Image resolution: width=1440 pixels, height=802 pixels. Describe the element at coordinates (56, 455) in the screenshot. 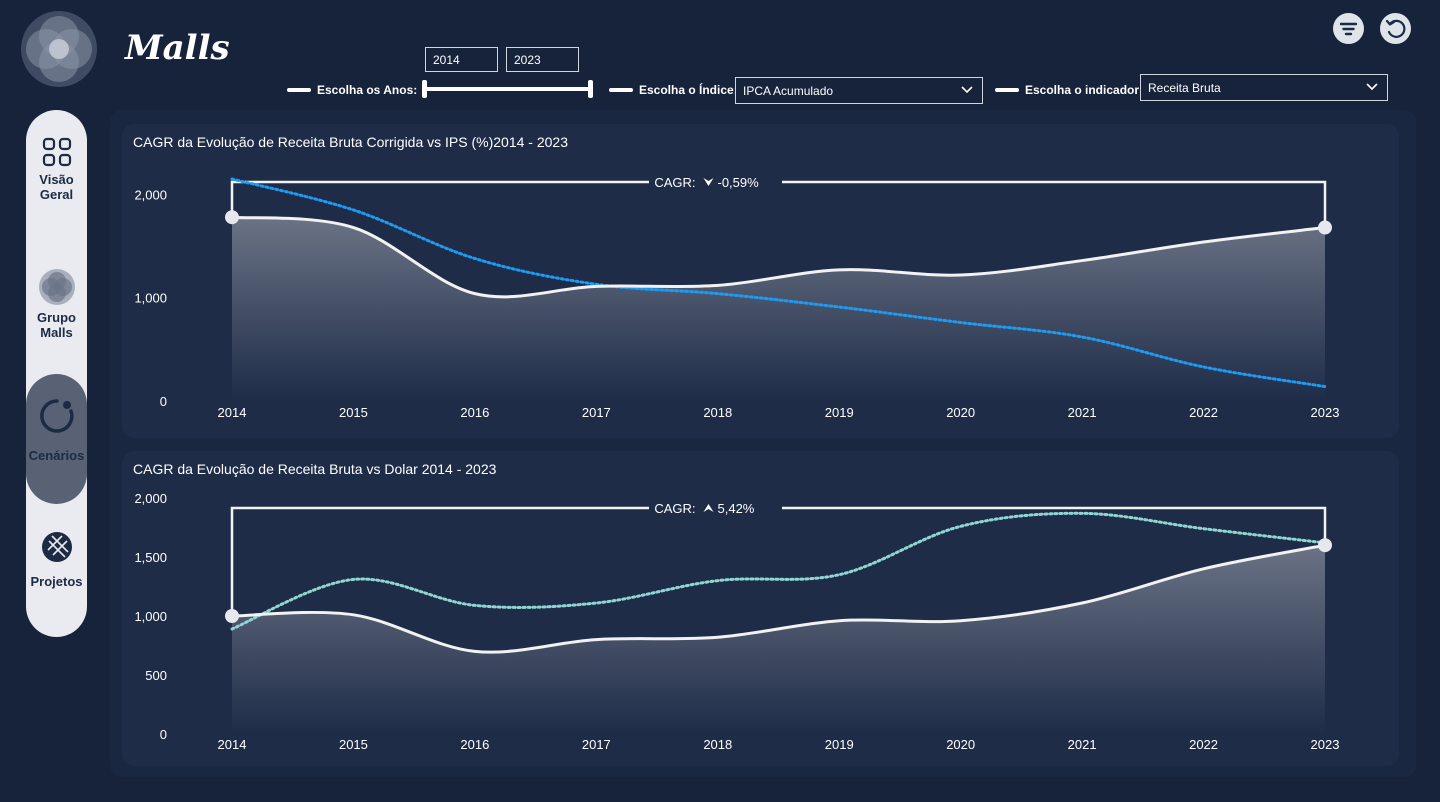

I see `nav-label: Cenários` at that location.